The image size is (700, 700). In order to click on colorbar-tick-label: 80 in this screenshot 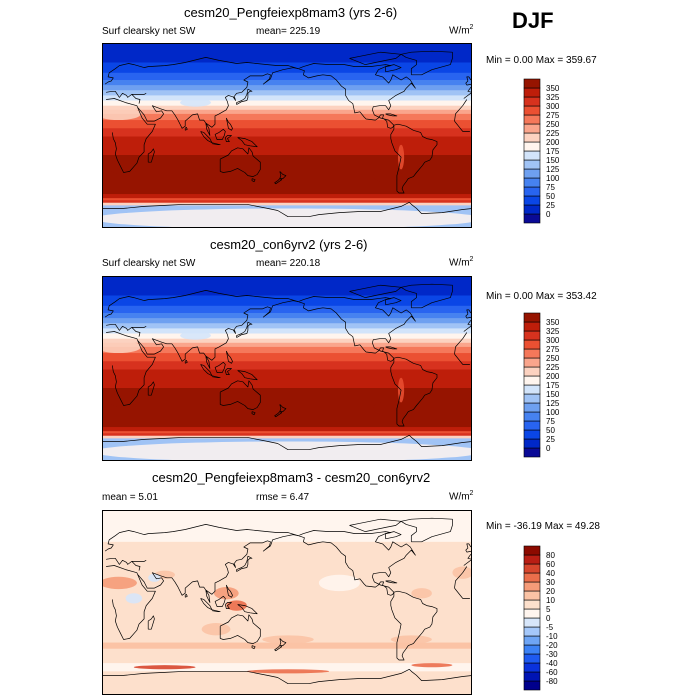, I will do `click(550, 555)`.